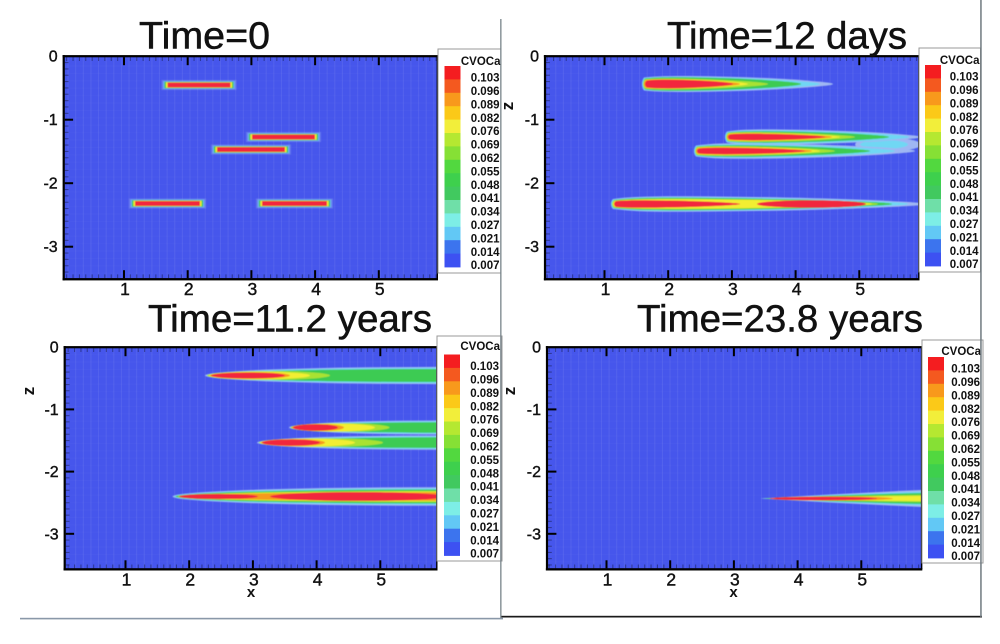 The height and width of the screenshot is (644, 1000). What do you see at coordinates (780, 320) in the screenshot?
I see `svg-text: Time=23.8 years` at bounding box center [780, 320].